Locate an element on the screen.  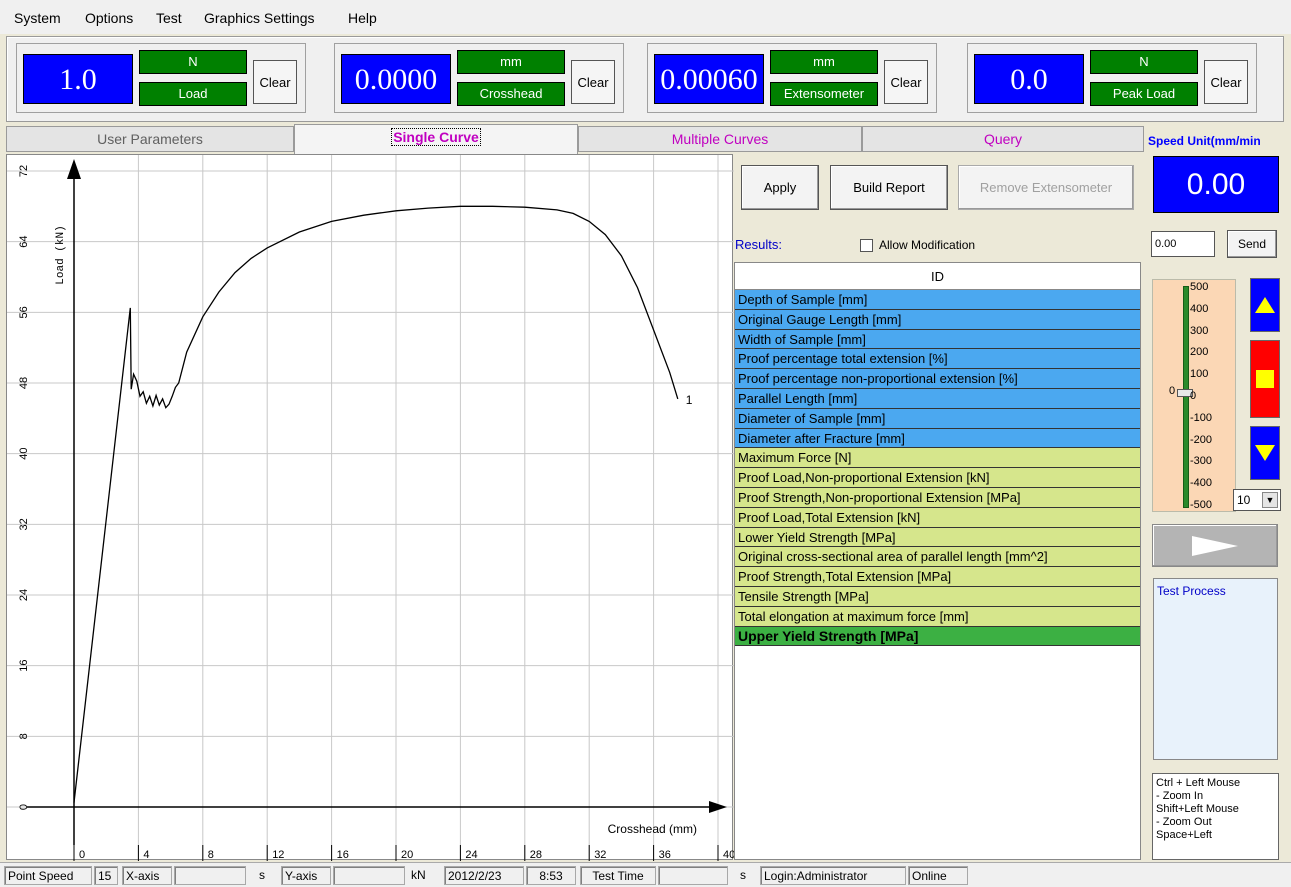
tab-single-curve: Single Curve is located at coordinates (436, 139).